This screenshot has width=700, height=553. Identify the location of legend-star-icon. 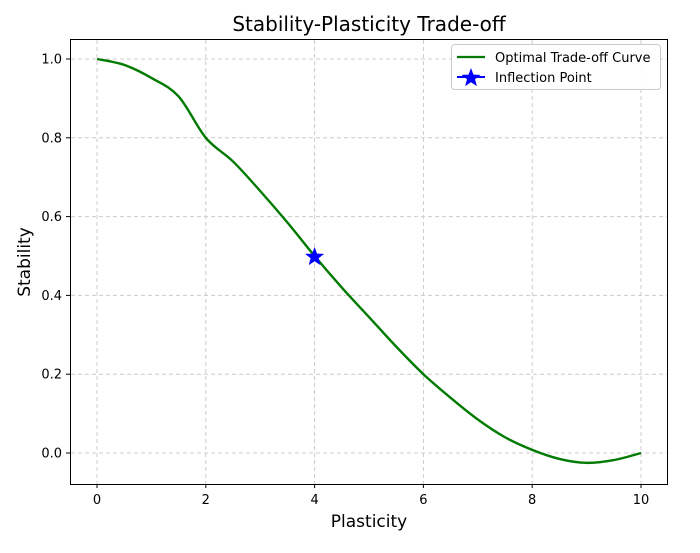
(471, 77).